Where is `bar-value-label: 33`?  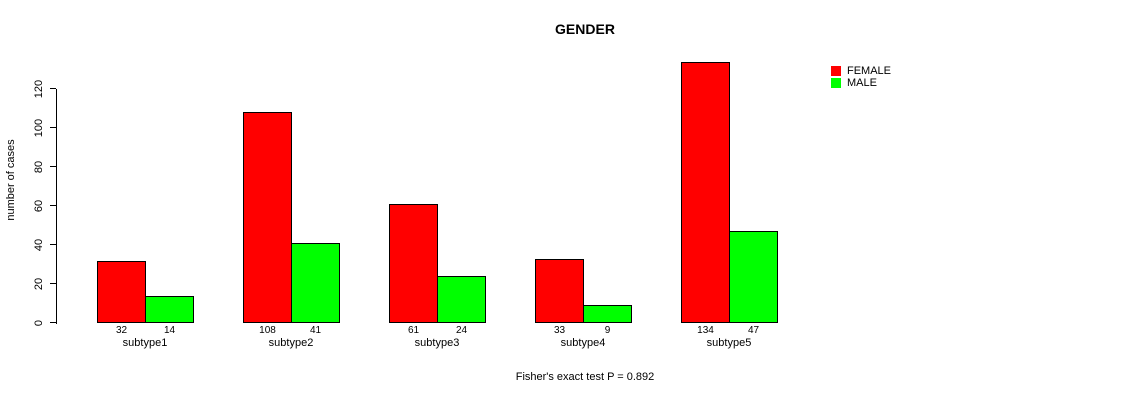 bar-value-label: 33 is located at coordinates (559, 330).